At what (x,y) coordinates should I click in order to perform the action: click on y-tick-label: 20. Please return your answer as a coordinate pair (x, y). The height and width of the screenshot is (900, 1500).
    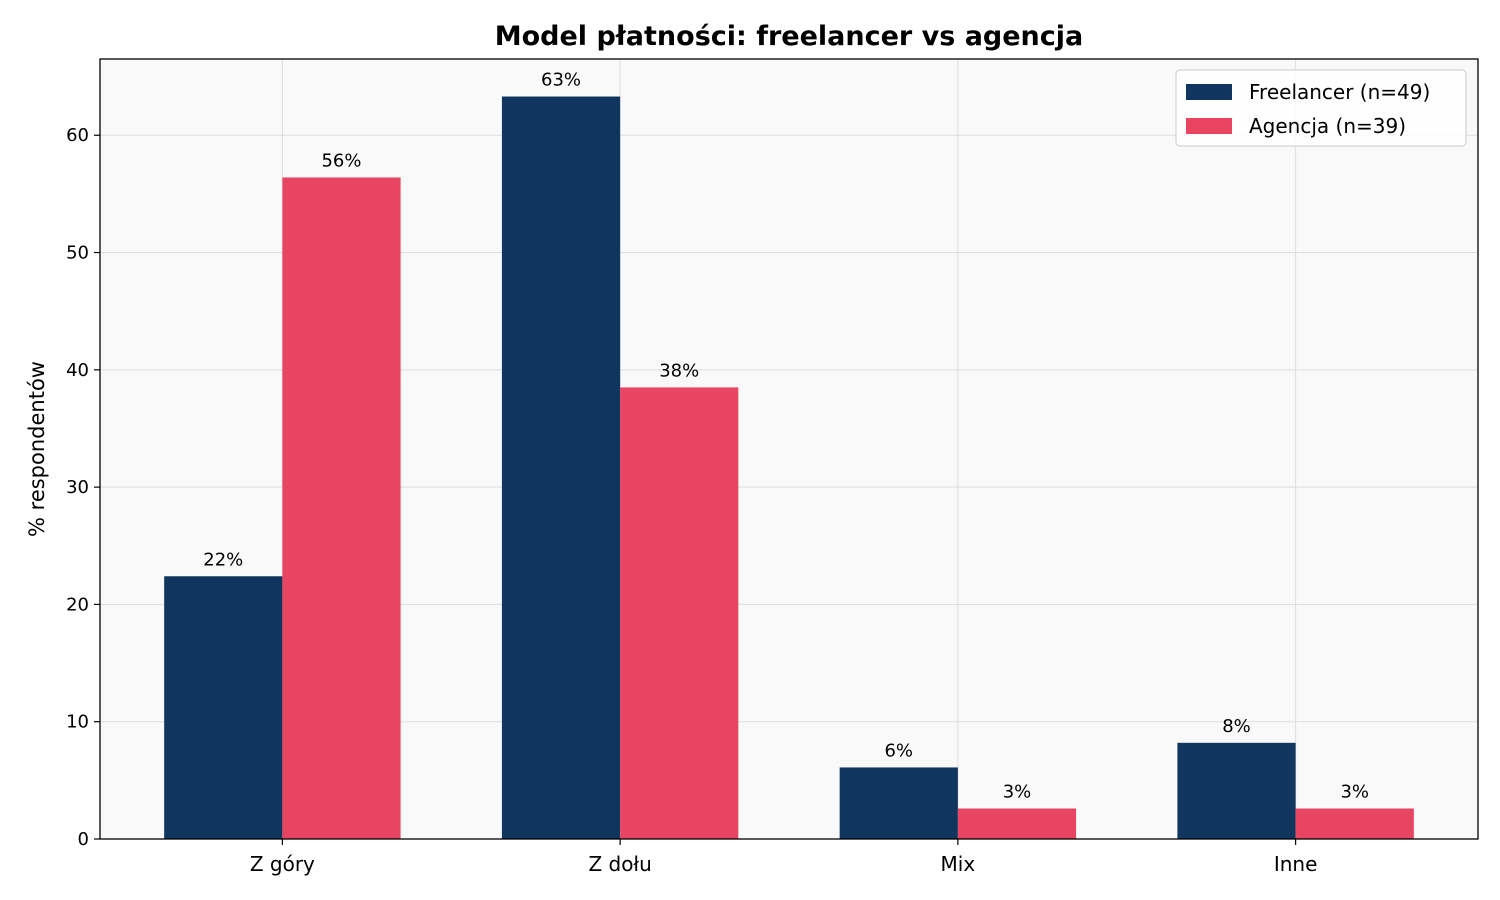
    Looking at the image, I should click on (77, 604).